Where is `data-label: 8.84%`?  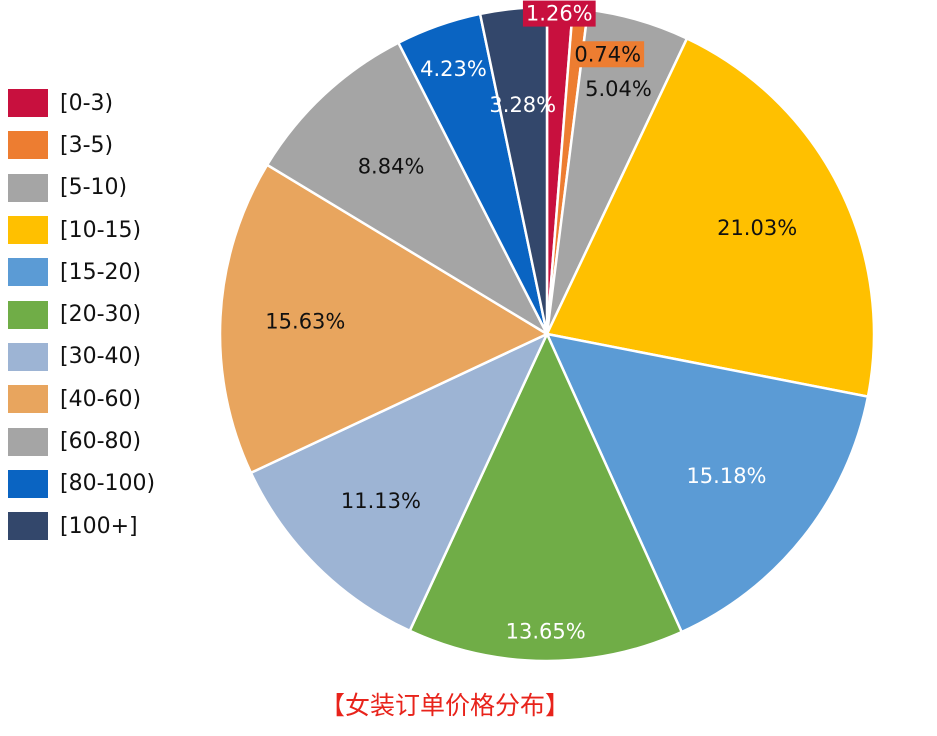 data-label: 8.84% is located at coordinates (391, 166).